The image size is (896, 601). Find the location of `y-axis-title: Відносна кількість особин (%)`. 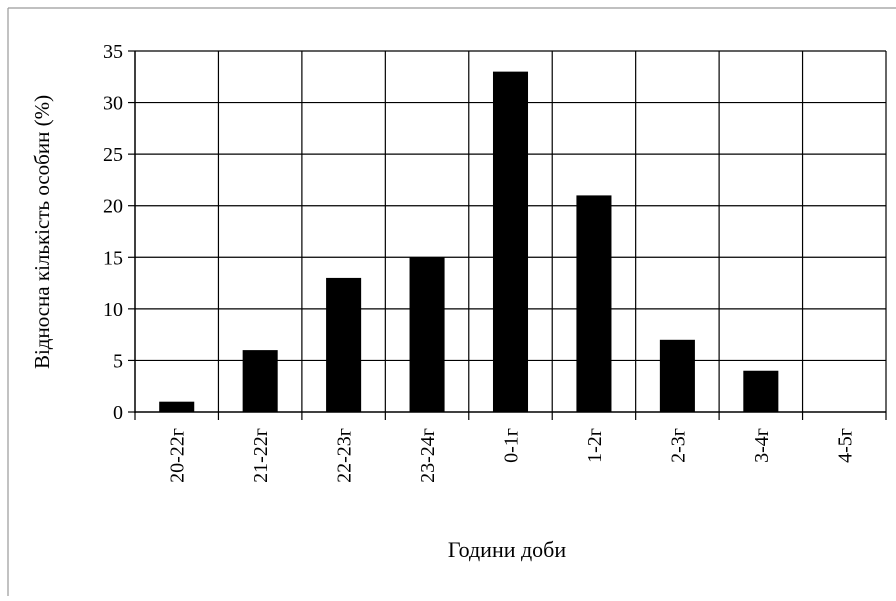

y-axis-title: Відносна кількість особин (%) is located at coordinates (42, 232).